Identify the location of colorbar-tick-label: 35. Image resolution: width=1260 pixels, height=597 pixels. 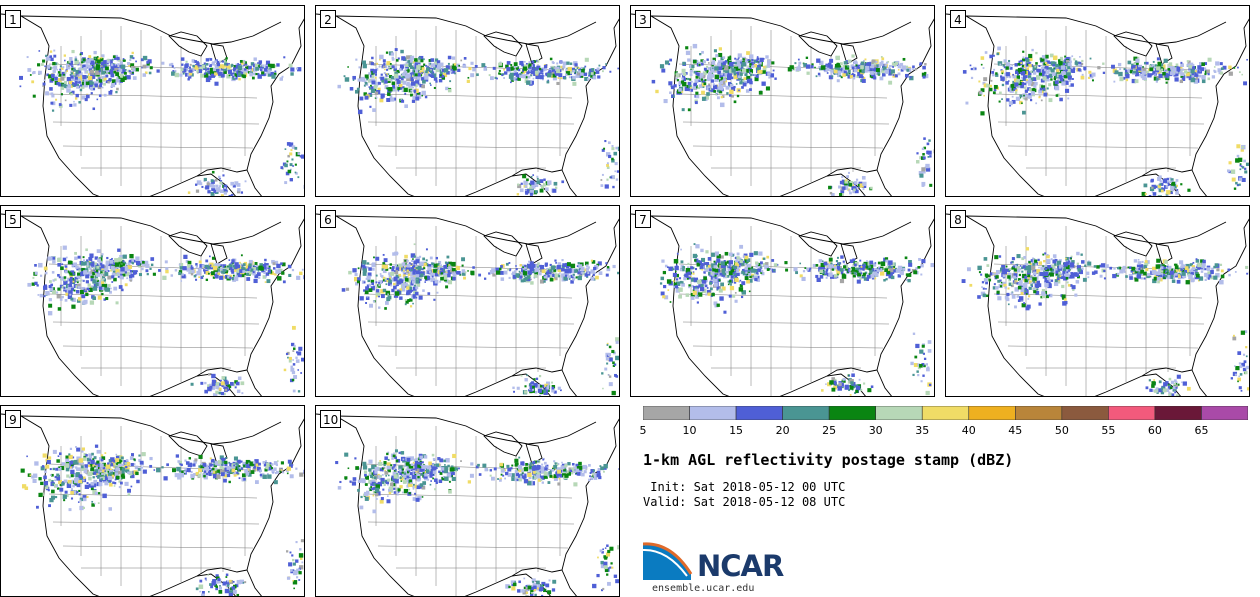
(922, 430).